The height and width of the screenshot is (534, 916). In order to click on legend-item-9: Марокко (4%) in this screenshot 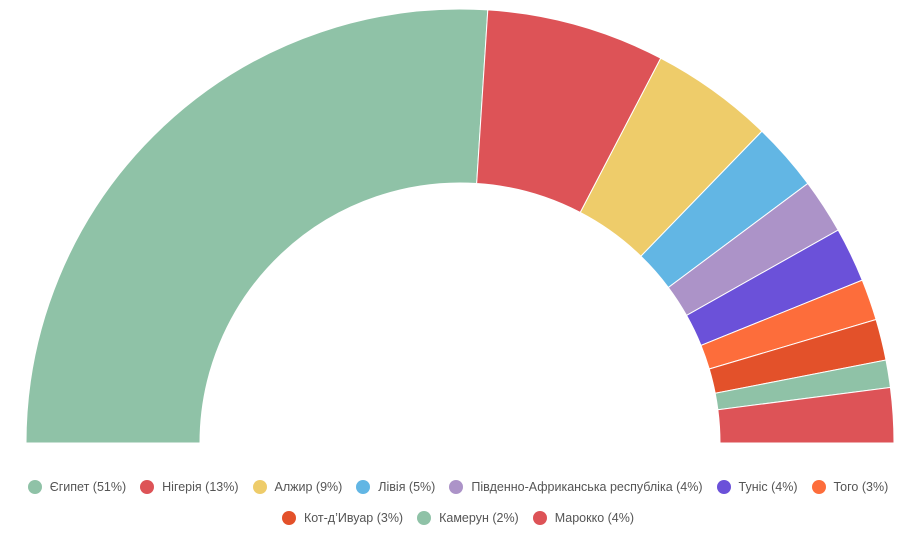, I will do `click(583, 518)`.